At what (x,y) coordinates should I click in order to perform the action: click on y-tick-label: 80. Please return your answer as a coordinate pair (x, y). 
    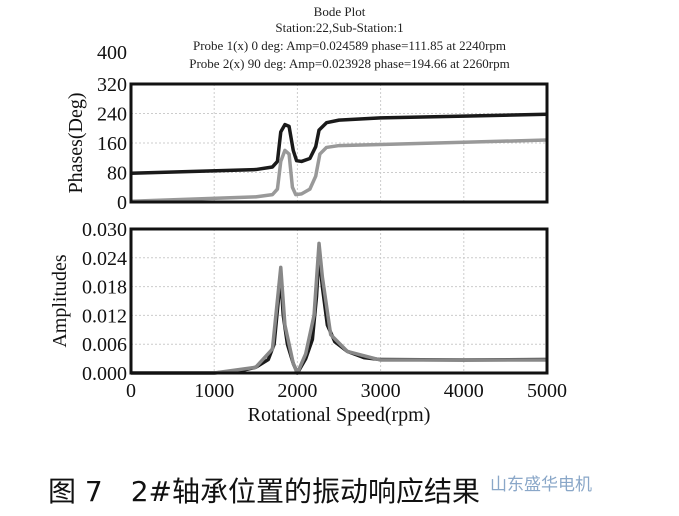
    Looking at the image, I should click on (117, 174).